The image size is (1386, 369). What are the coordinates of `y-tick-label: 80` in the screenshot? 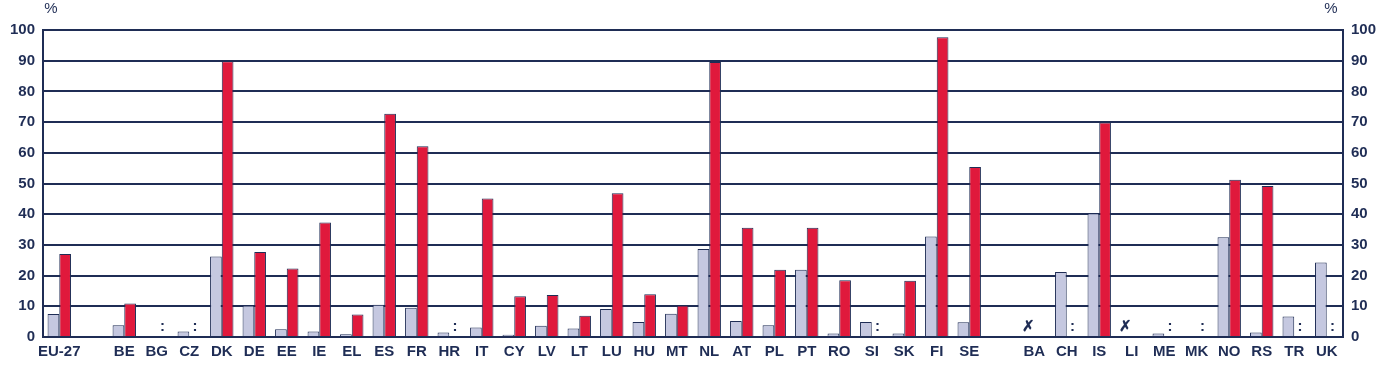 It's located at (27, 90).